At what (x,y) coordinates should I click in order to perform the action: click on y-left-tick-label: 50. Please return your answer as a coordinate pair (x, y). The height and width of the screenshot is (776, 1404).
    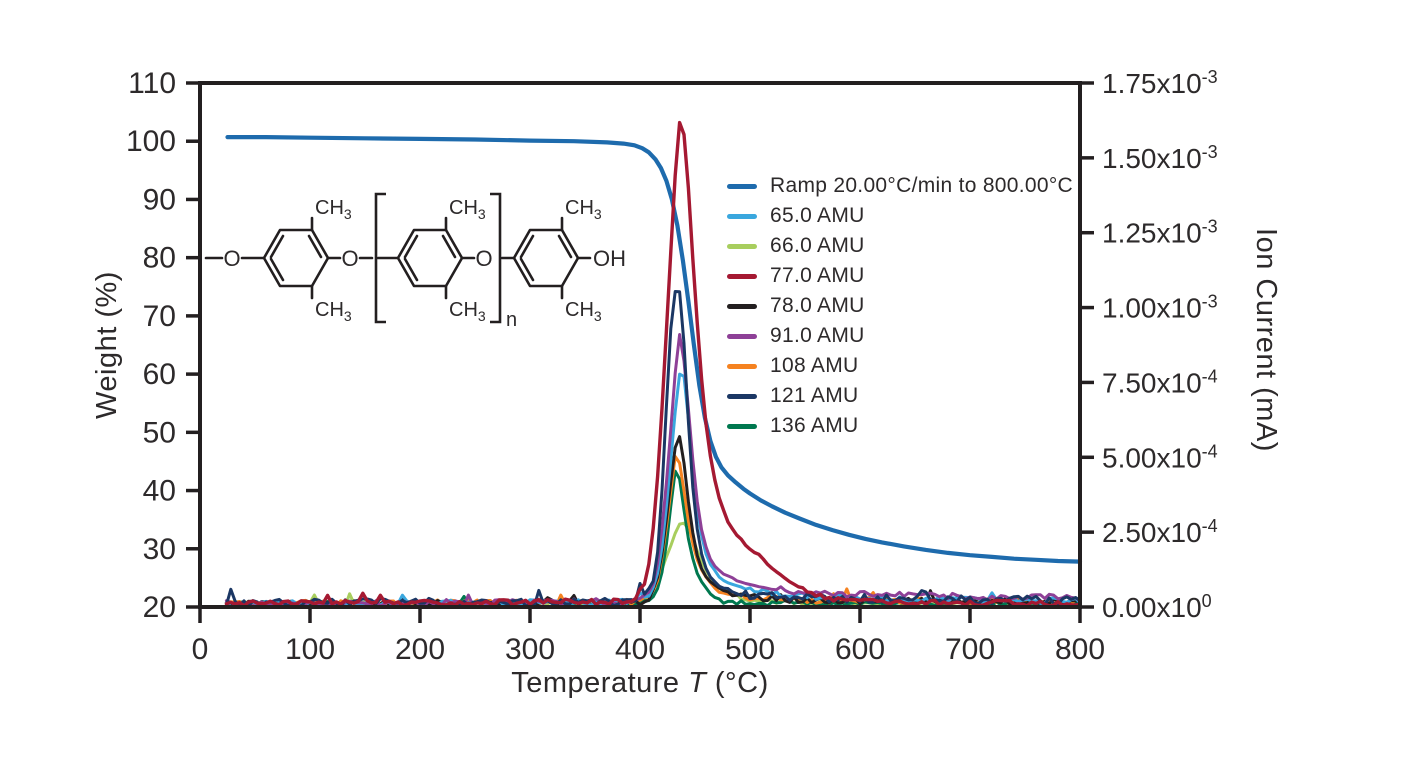
    Looking at the image, I should click on (159, 432).